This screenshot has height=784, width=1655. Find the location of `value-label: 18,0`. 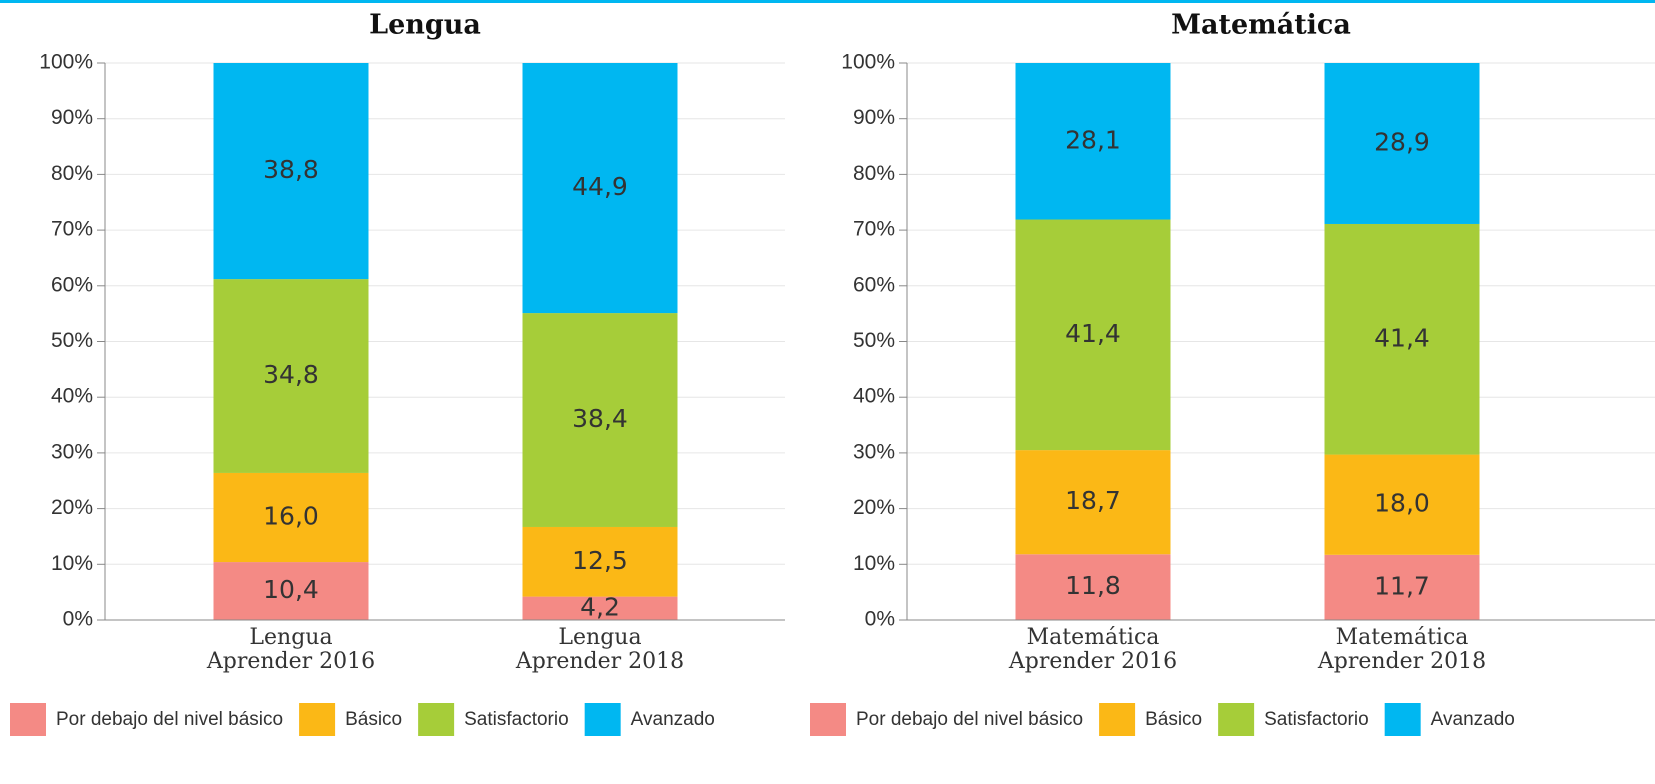

value-label: 18,0 is located at coordinates (1402, 503).